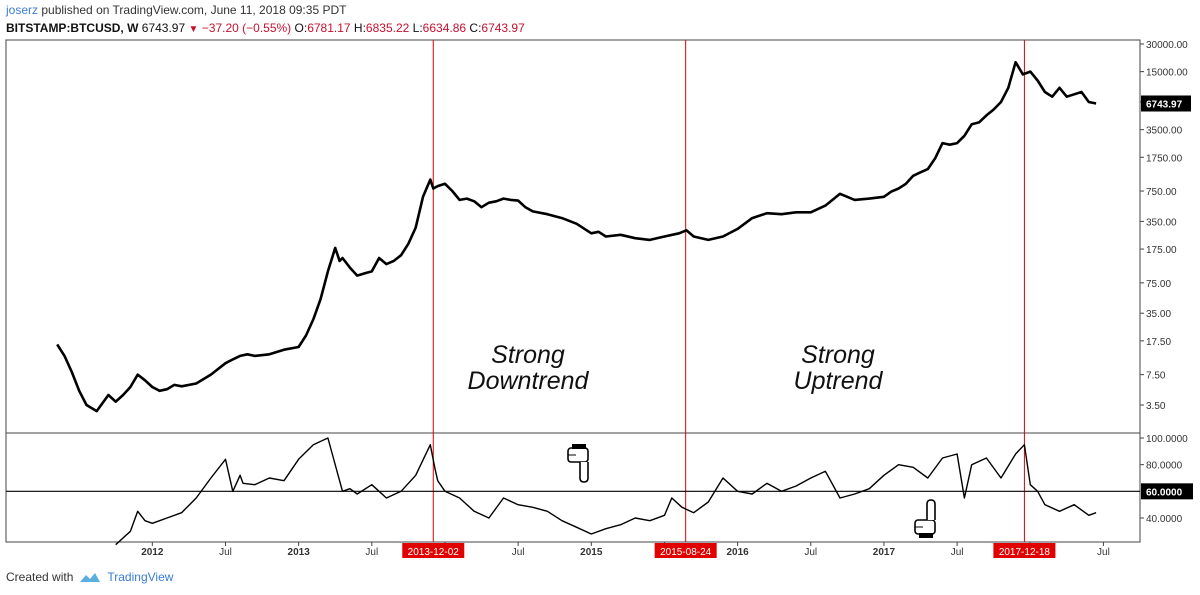  I want to click on price-axis-tick: 30000.00, so click(1167, 45).